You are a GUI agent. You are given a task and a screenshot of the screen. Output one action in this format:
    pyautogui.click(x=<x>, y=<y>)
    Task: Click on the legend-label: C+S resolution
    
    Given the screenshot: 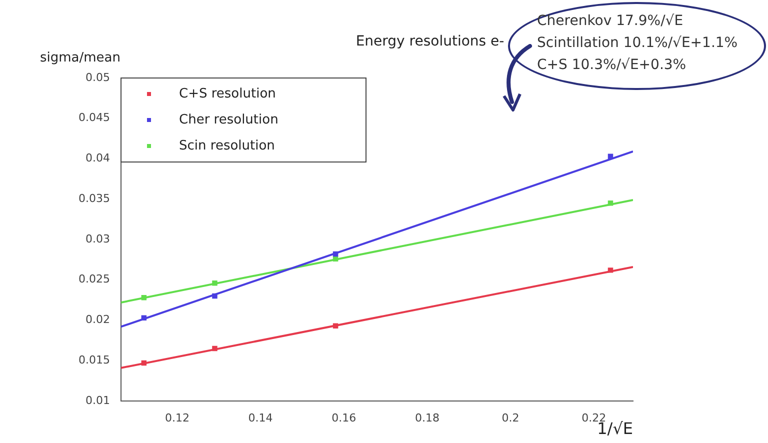 What is the action you would take?
    pyautogui.click(x=227, y=94)
    